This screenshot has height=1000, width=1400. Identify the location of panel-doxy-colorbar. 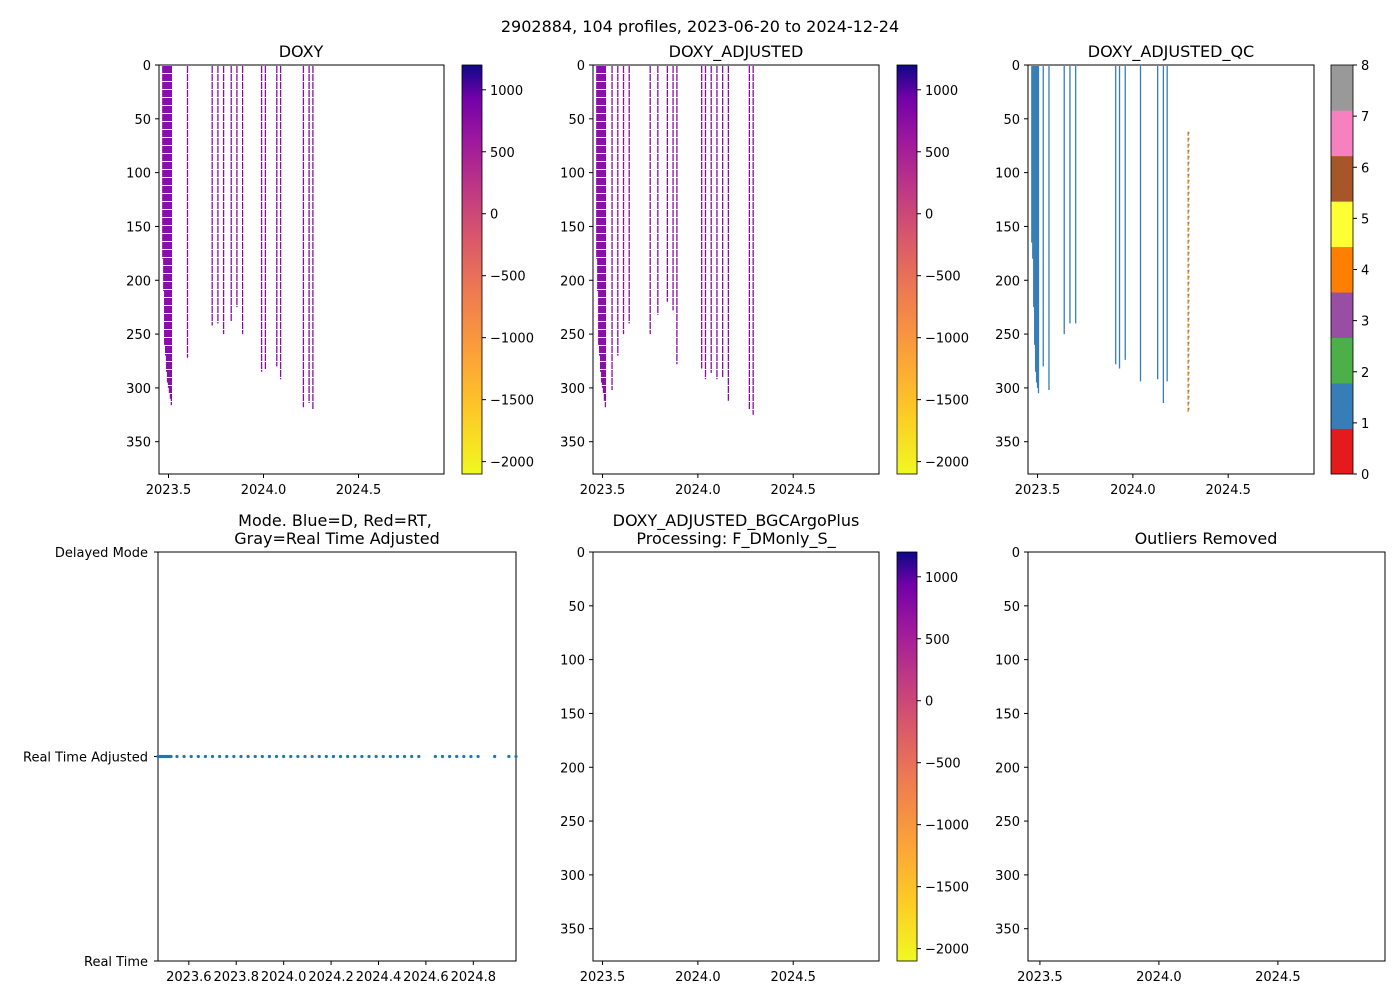
(472, 269).